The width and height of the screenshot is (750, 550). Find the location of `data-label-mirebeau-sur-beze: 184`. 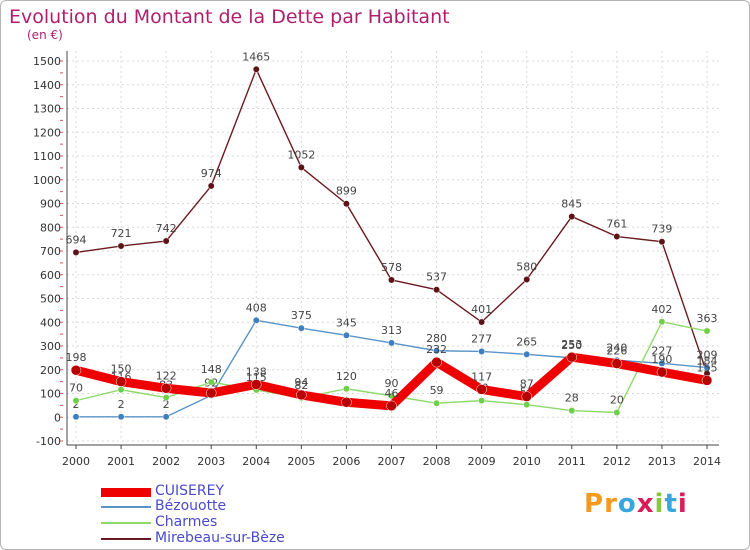

data-label-mirebeau-sur-beze: 184 is located at coordinates (707, 361).